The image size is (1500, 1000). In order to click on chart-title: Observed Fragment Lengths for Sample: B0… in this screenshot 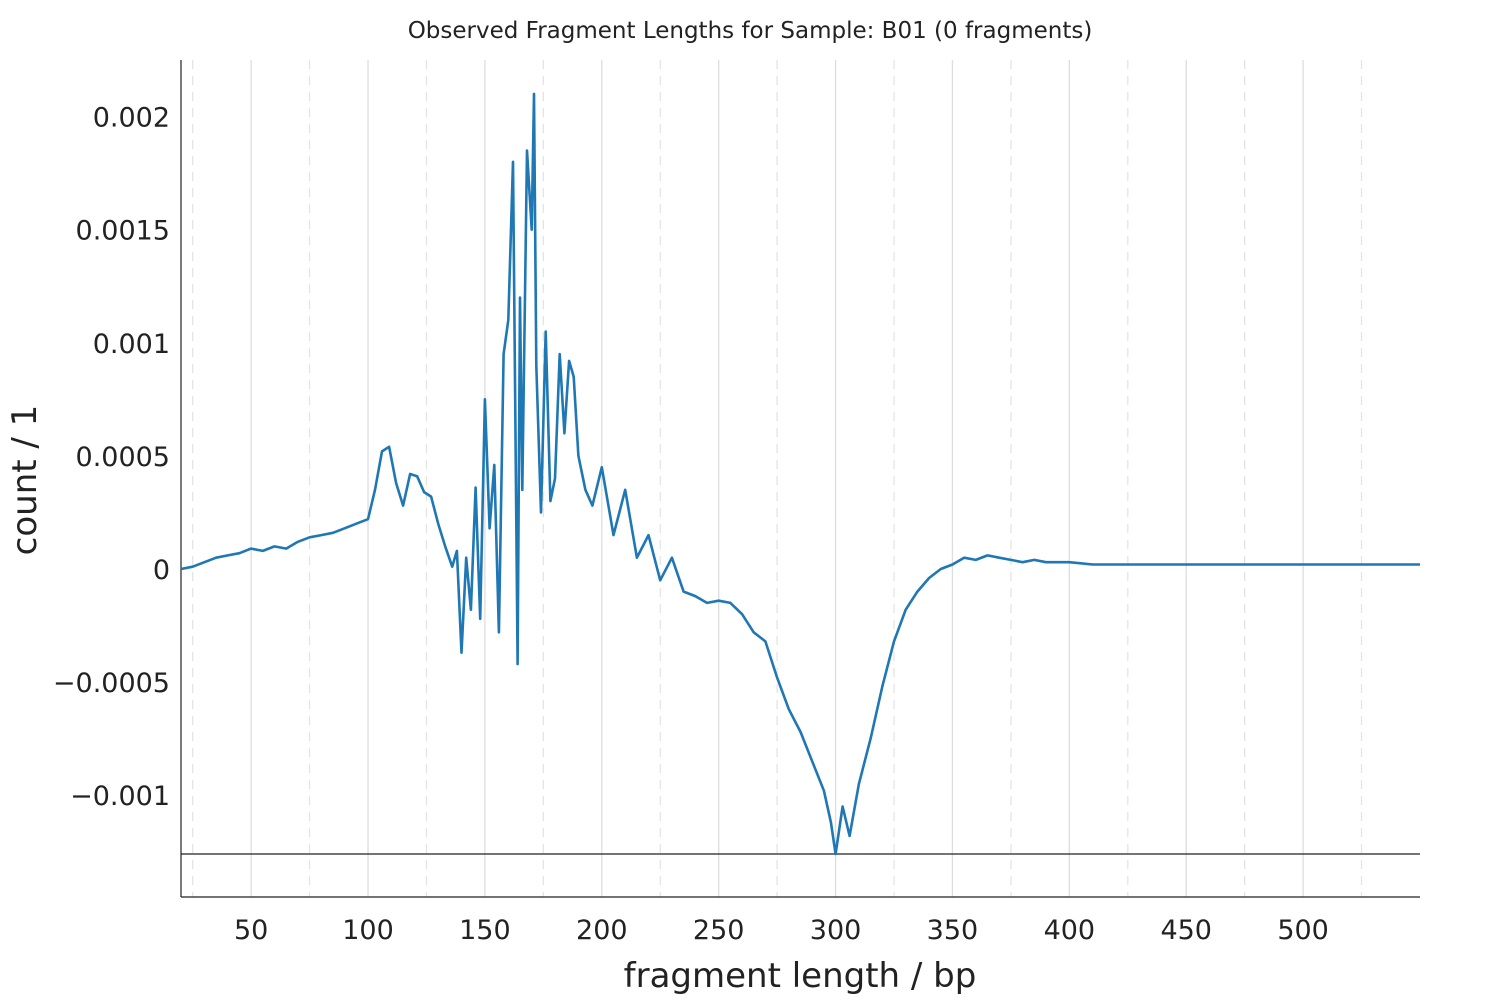, I will do `click(750, 31)`.